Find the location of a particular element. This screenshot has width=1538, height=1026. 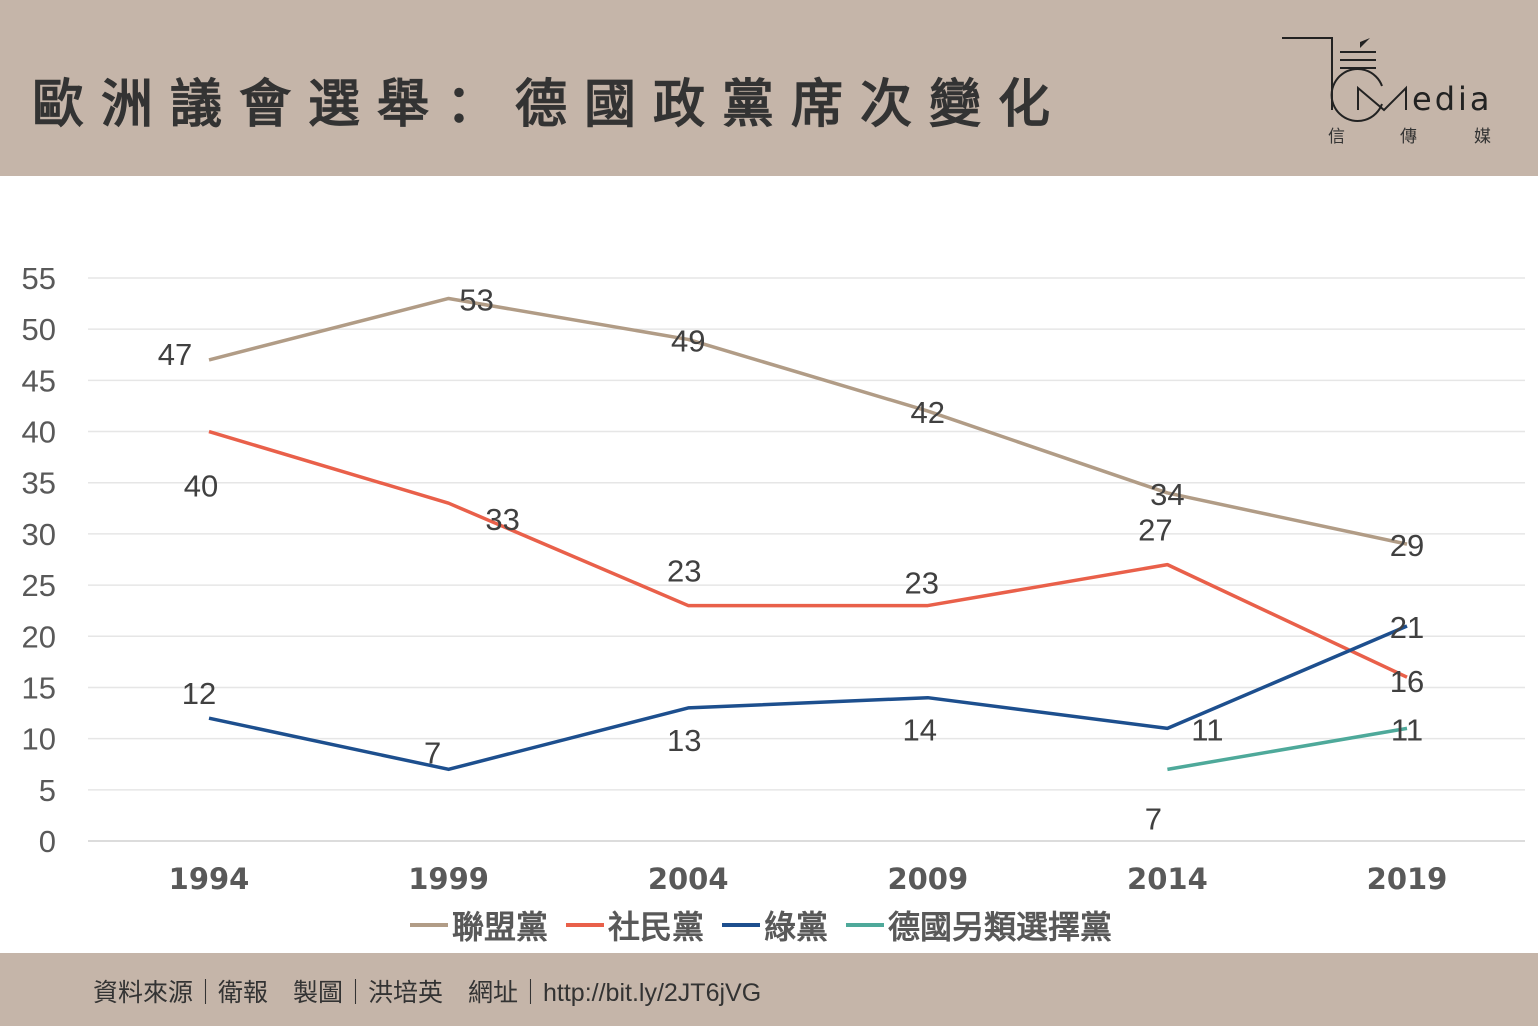

x-tick-label: 2009 is located at coordinates (927, 879).